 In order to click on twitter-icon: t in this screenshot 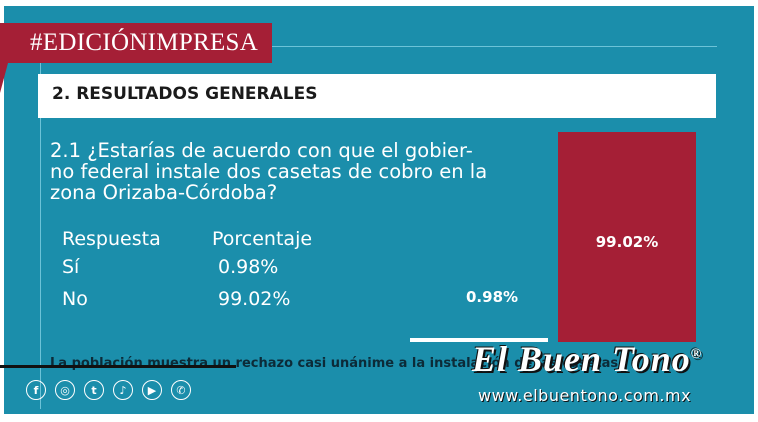, I will do `click(94, 390)`.